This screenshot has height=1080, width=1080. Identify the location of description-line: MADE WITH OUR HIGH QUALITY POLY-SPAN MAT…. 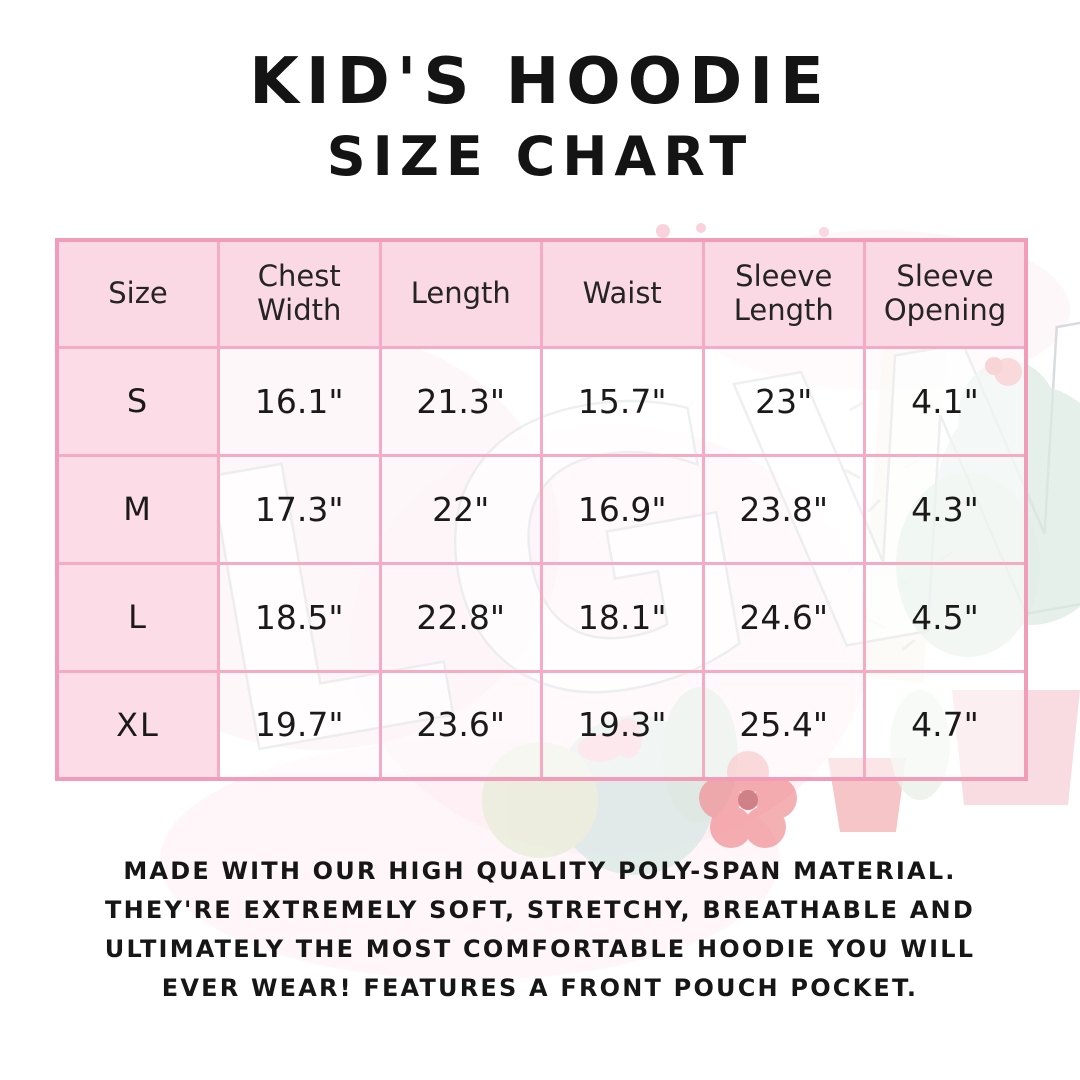
(540, 871).